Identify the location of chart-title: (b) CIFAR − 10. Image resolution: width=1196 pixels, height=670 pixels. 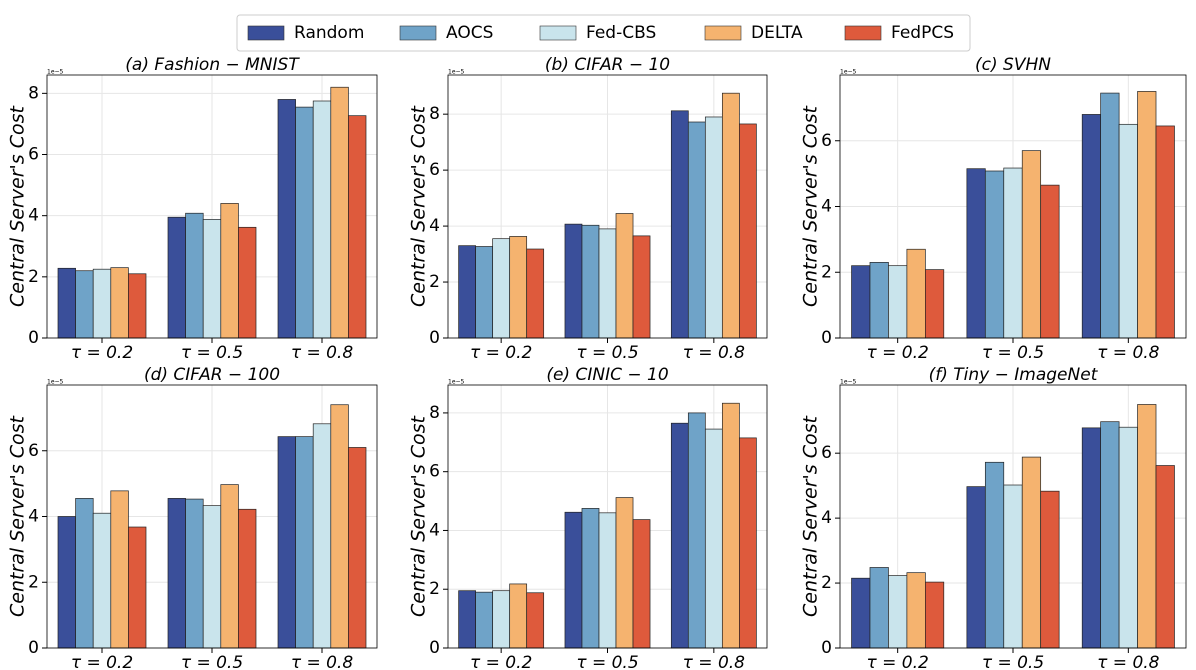
(607, 65).